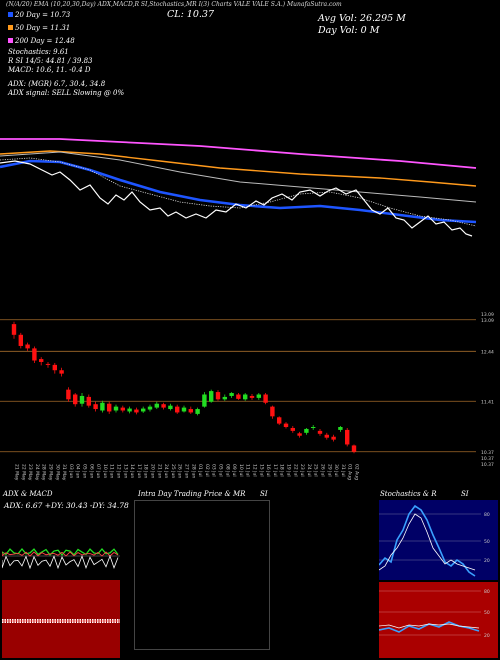  I want to click on ema20-swatch, so click(10, 14).